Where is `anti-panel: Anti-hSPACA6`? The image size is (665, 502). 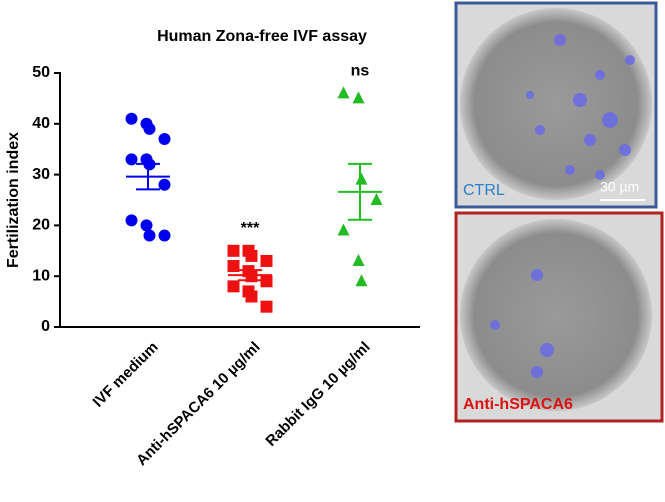 anti-panel: Anti-hSPACA6 is located at coordinates (559, 317).